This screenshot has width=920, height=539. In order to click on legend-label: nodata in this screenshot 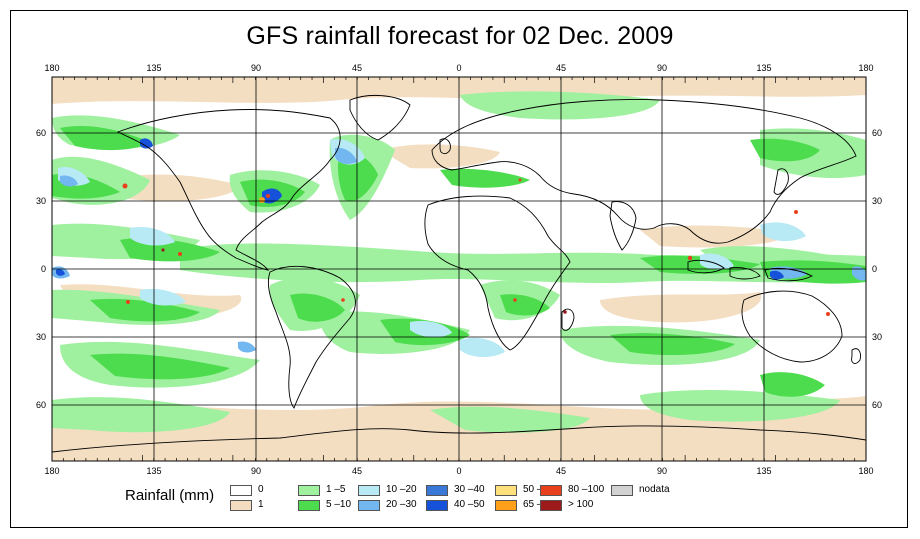, I will do `click(654, 489)`.